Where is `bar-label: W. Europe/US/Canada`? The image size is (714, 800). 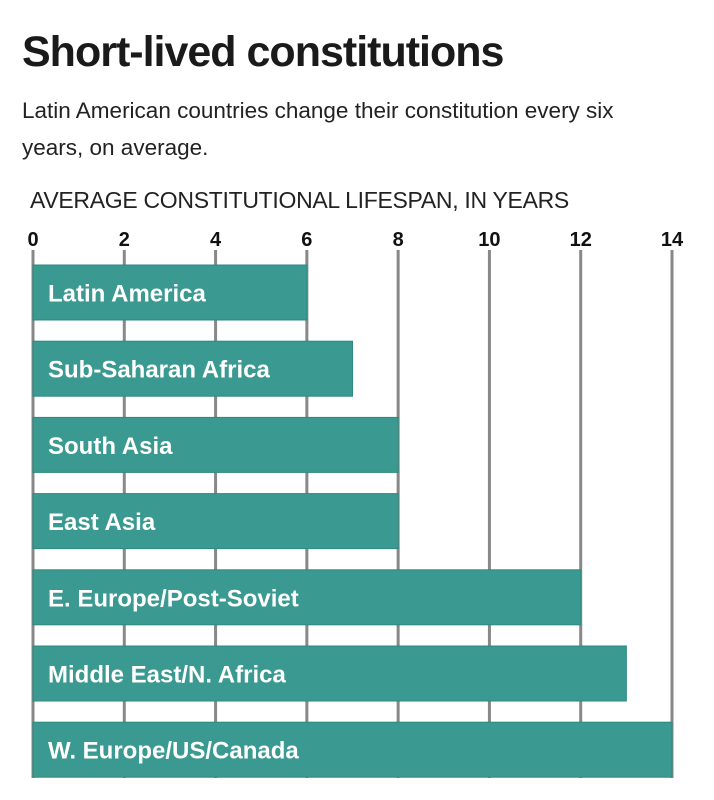
bar-label: W. Europe/US/Canada is located at coordinates (173, 751).